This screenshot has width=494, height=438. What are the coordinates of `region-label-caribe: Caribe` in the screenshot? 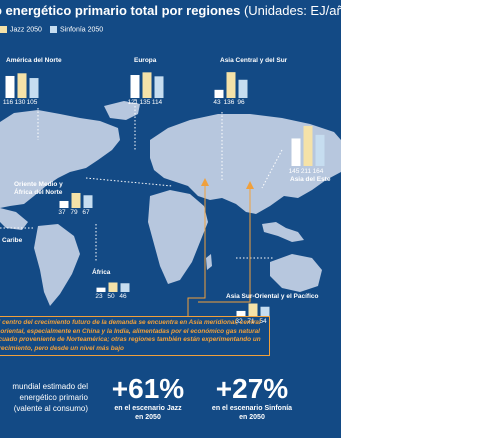 It's located at (12, 240).